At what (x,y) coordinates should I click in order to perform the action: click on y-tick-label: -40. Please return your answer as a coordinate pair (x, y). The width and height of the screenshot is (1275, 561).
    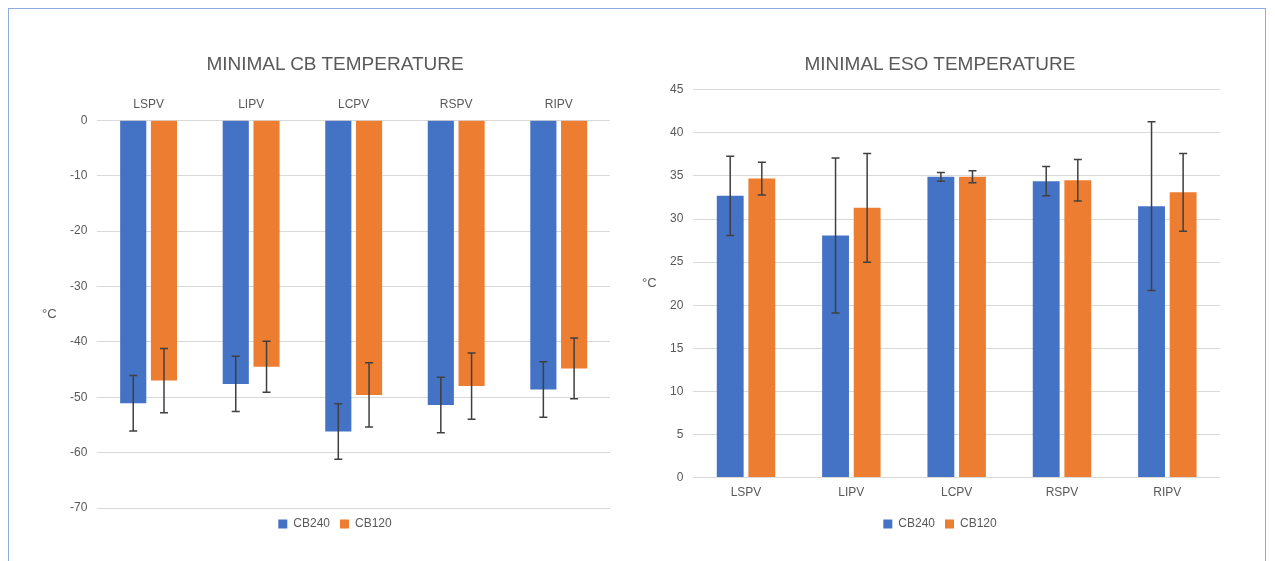
    Looking at the image, I should click on (79, 341).